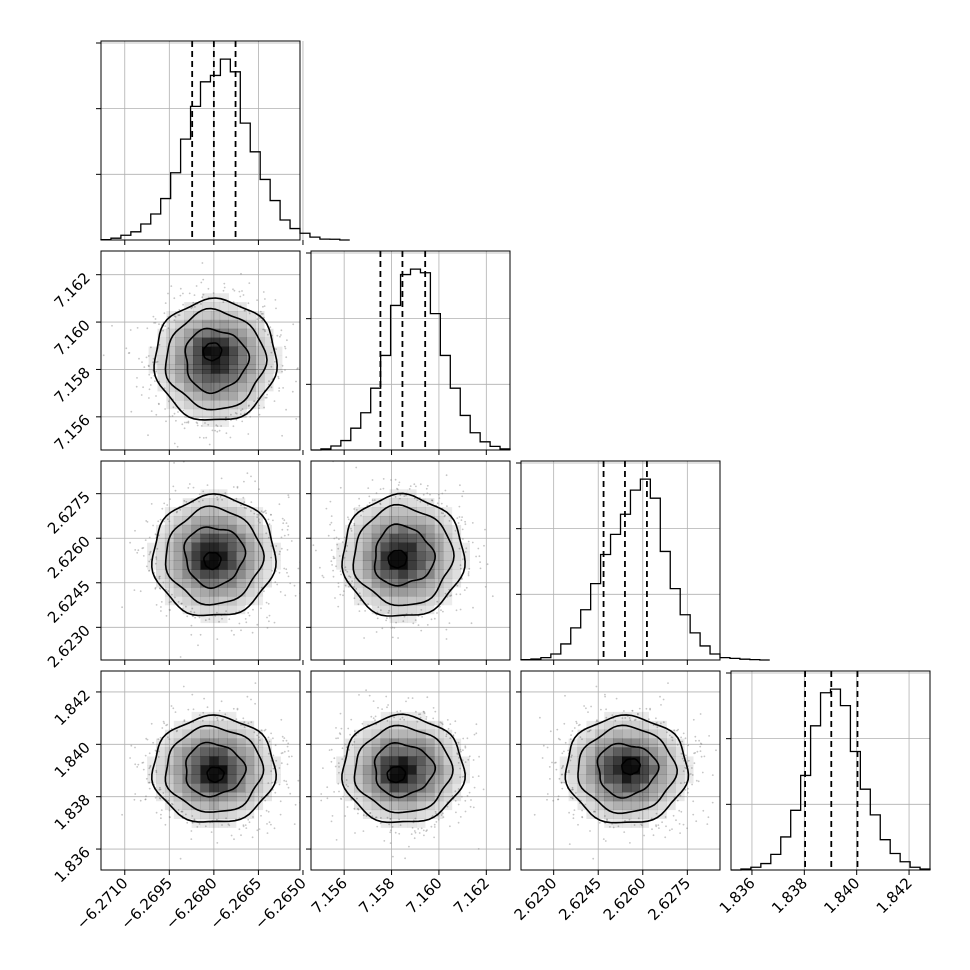  I want to click on contour-level, so click(212, 561).